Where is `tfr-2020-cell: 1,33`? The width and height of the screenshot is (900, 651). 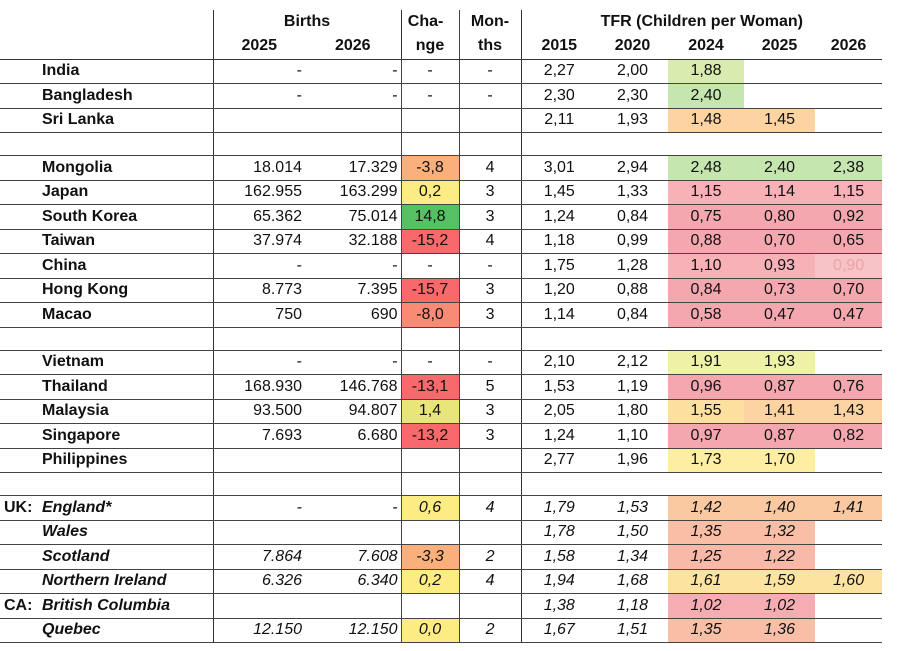
tfr-2020-cell: 1,33 is located at coordinates (633, 192).